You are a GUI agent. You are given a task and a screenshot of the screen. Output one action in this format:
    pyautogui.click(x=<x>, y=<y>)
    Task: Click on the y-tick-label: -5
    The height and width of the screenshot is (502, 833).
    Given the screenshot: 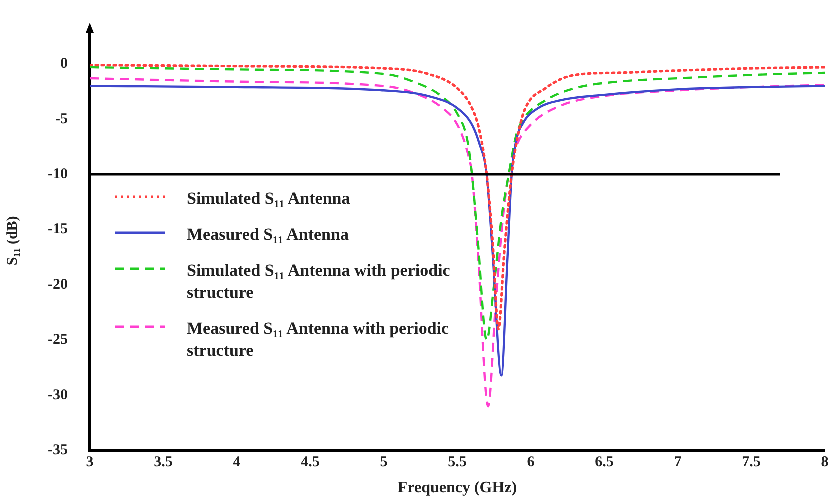 What is the action you would take?
    pyautogui.click(x=61, y=119)
    